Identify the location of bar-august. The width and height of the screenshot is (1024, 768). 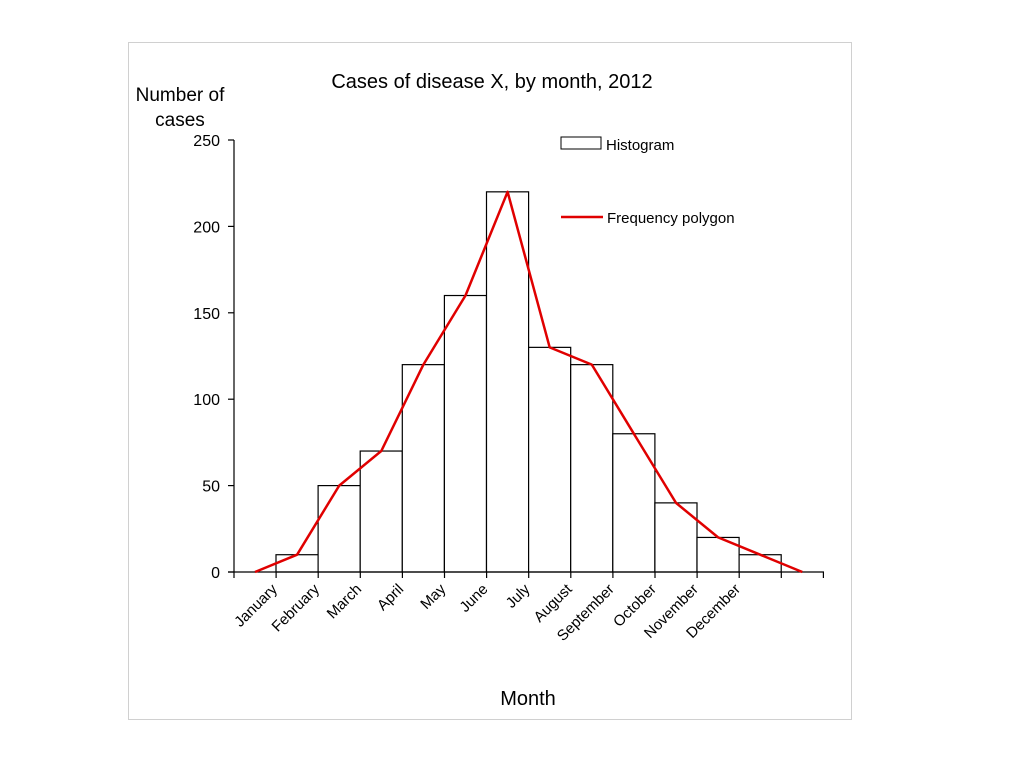
(592, 468).